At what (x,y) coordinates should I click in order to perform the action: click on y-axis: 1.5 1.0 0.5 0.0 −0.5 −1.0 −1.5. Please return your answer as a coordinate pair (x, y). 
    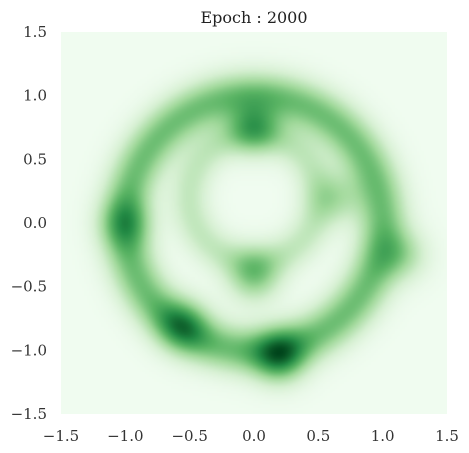
    Looking at the image, I should click on (29, 223).